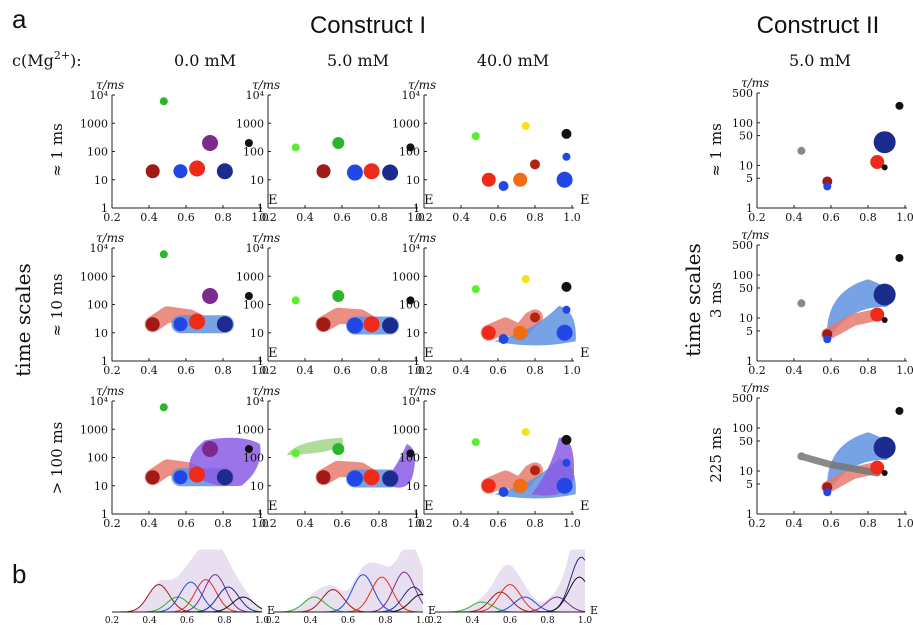  What do you see at coordinates (57, 150) in the screenshot?
I see `row-label: ≈ 1 ms` at bounding box center [57, 150].